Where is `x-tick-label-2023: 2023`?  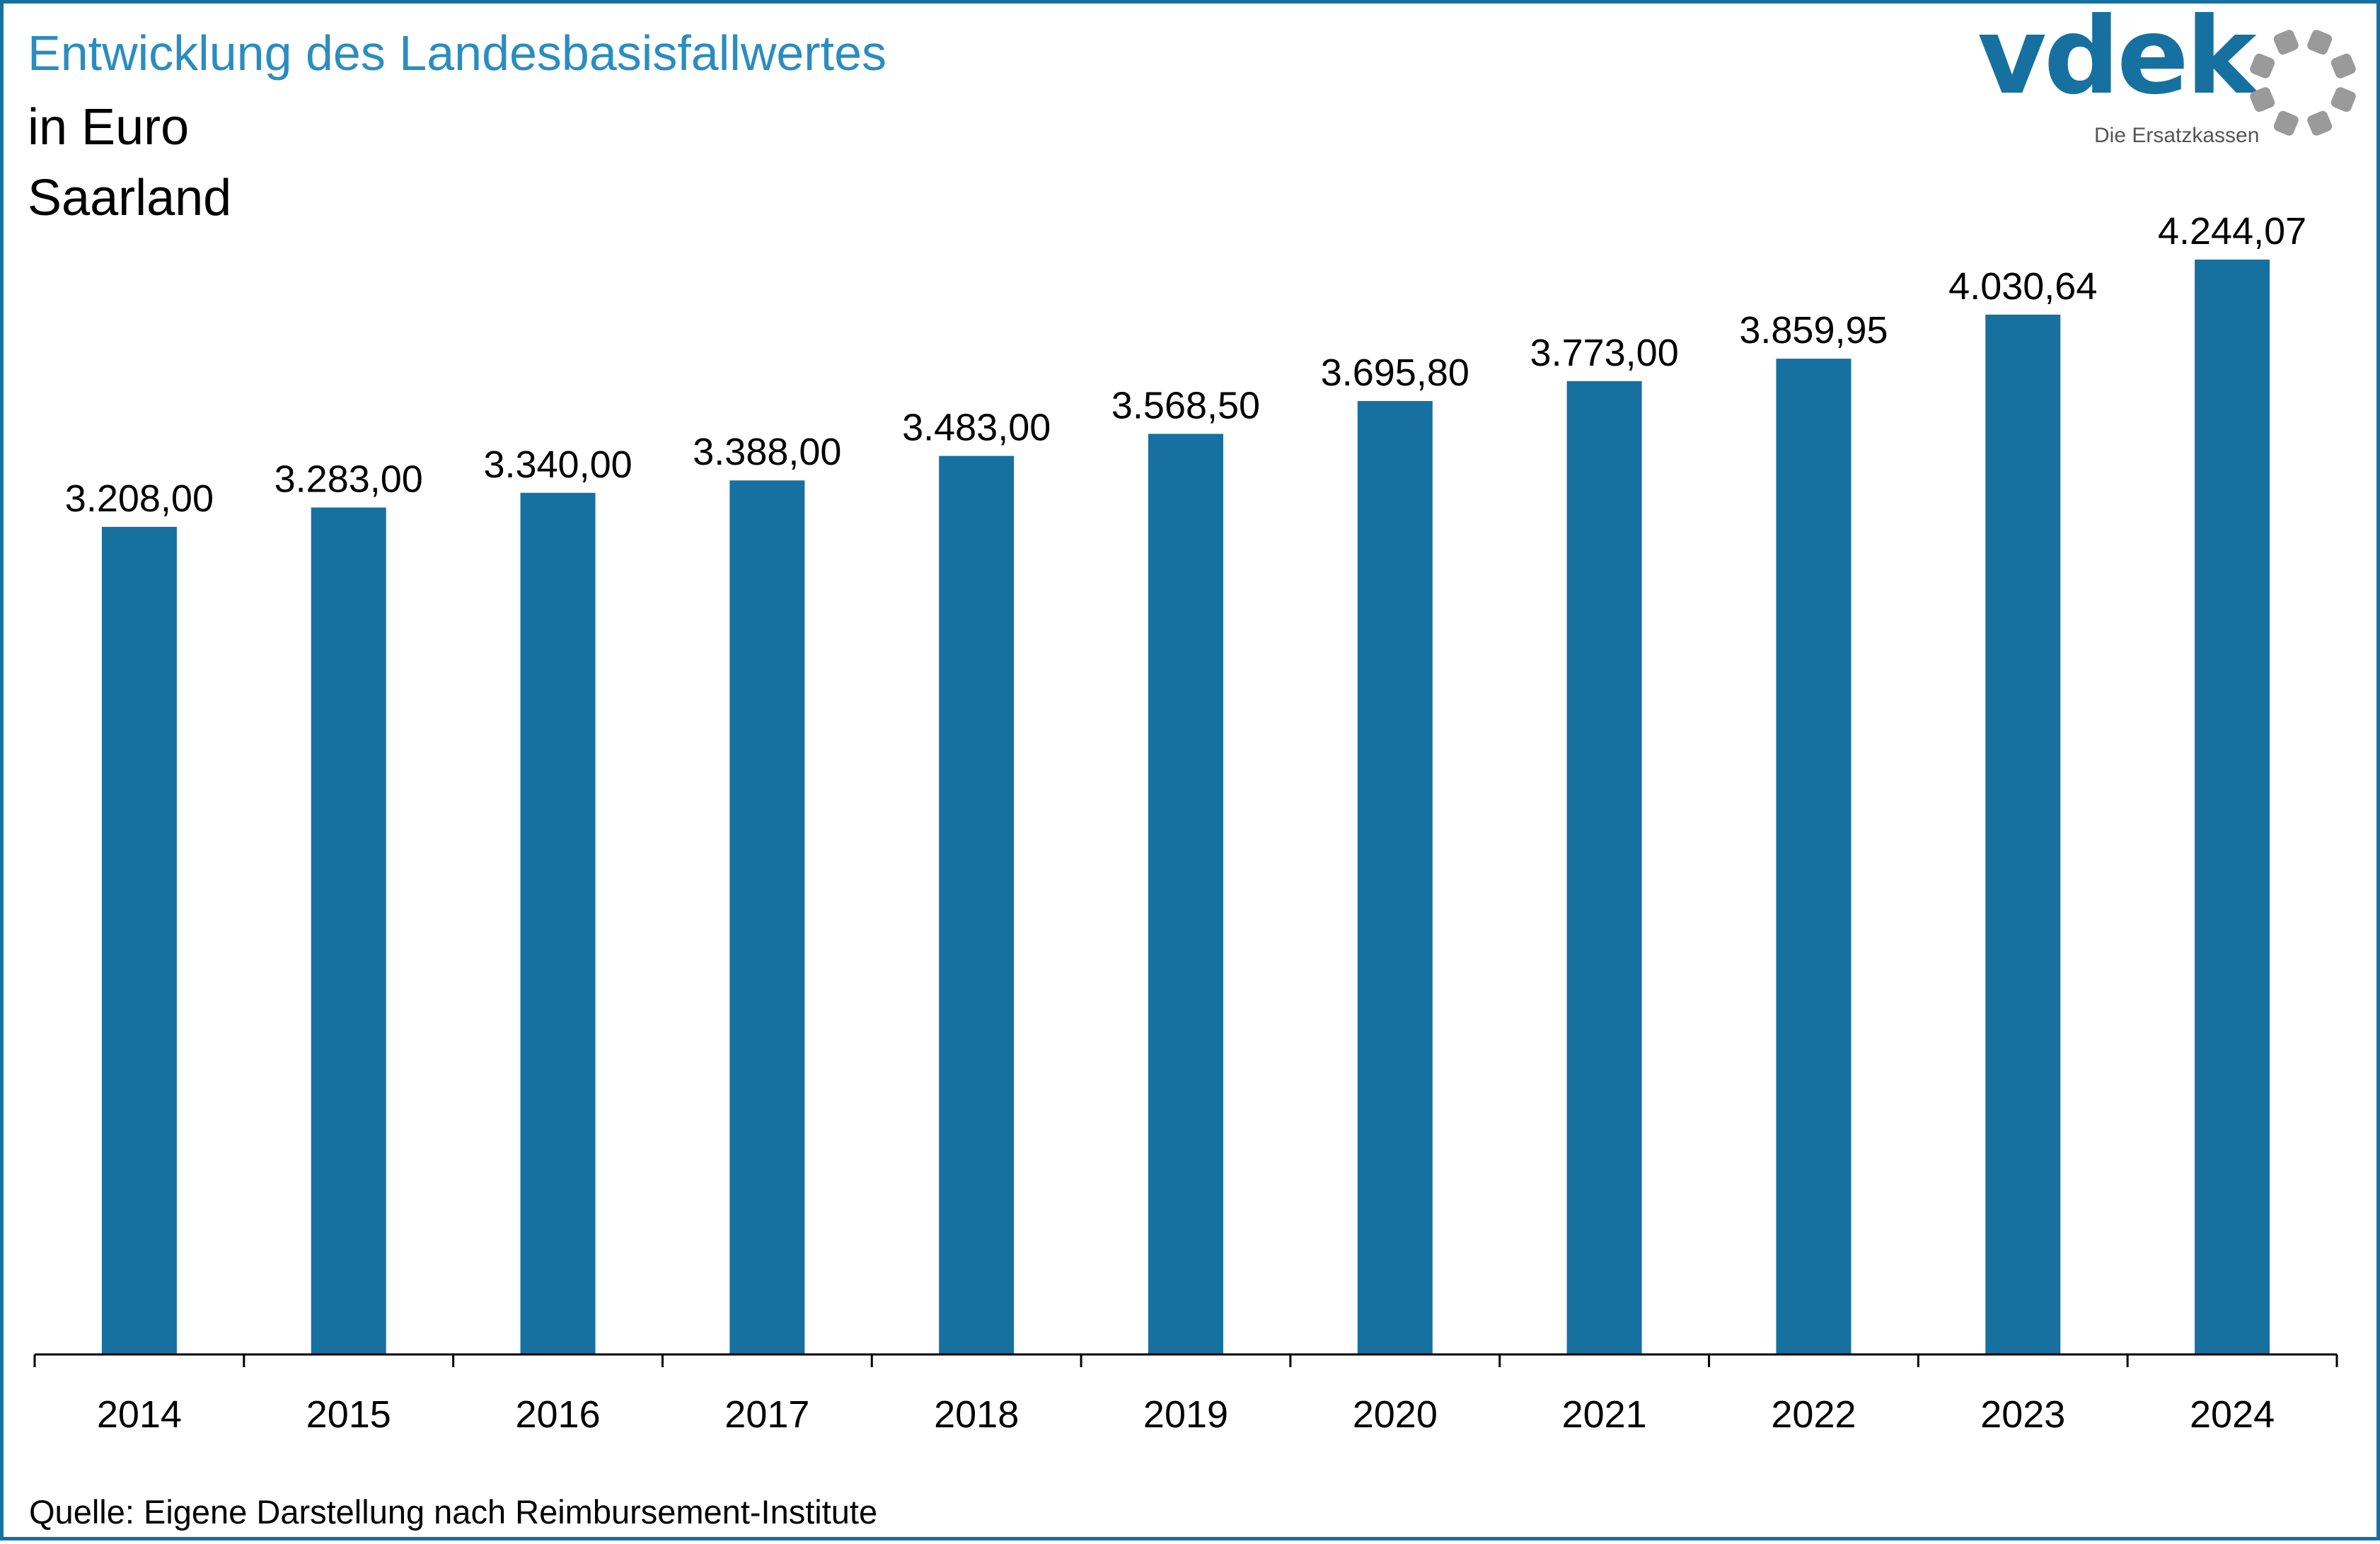
x-tick-label-2023: 2023 is located at coordinates (2023, 1414).